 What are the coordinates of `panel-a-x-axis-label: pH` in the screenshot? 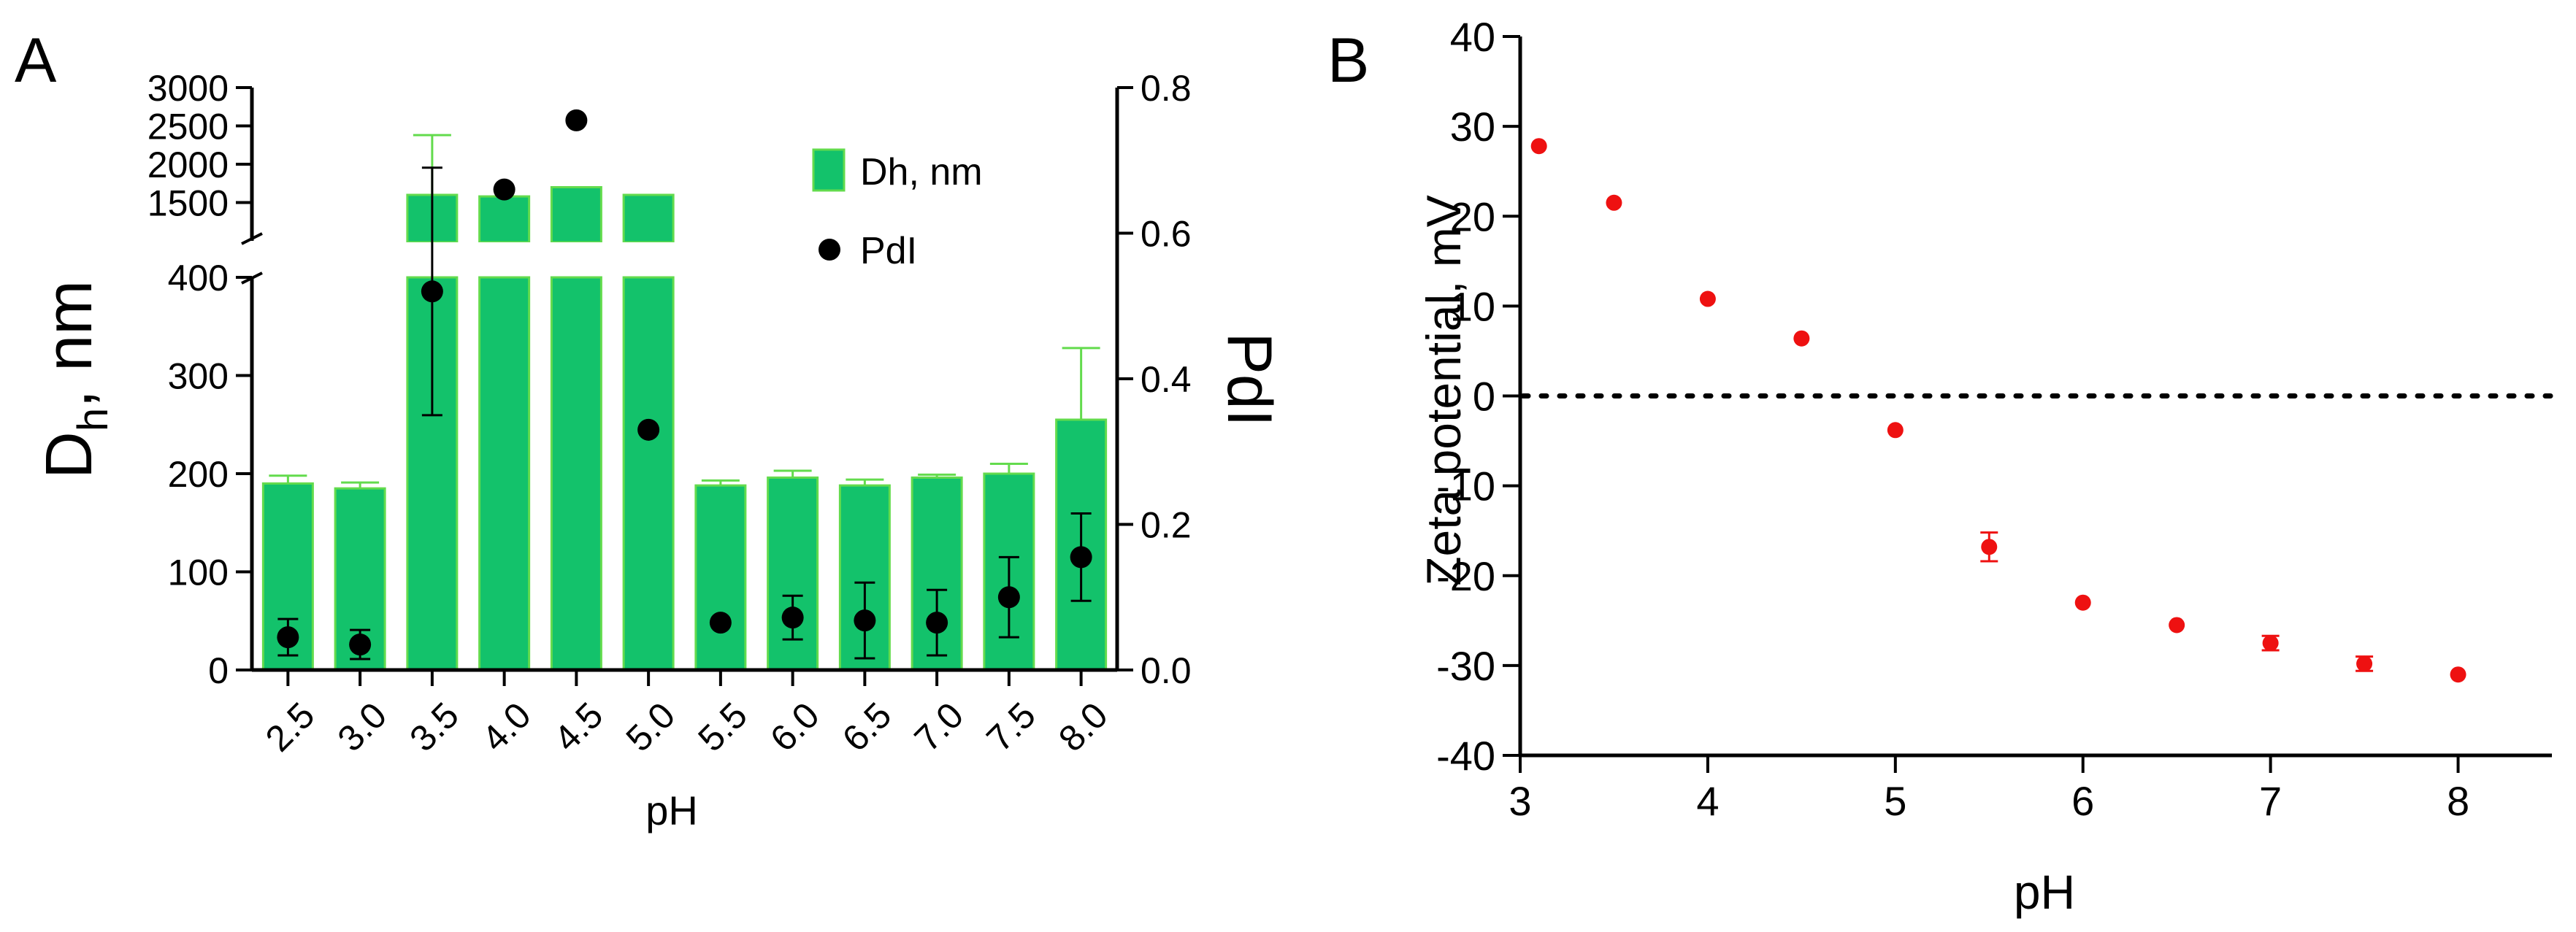 It's located at (671, 810).